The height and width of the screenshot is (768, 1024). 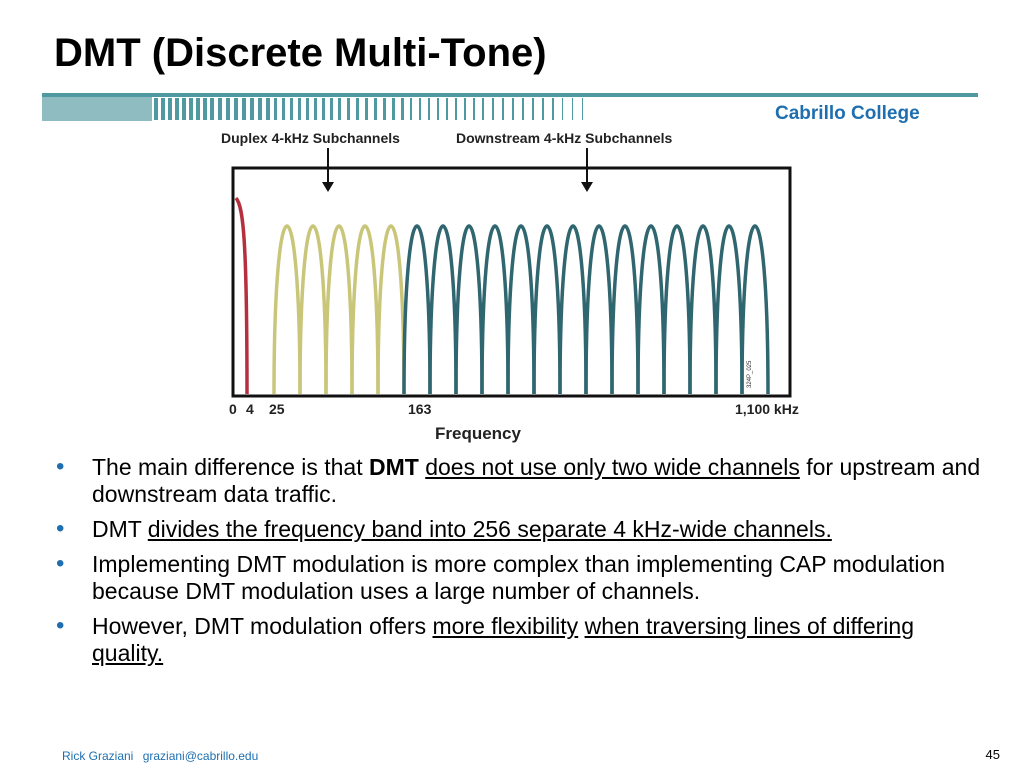 What do you see at coordinates (230, 467) in the screenshot?
I see `bullet-text-run: The main difference is that` at bounding box center [230, 467].